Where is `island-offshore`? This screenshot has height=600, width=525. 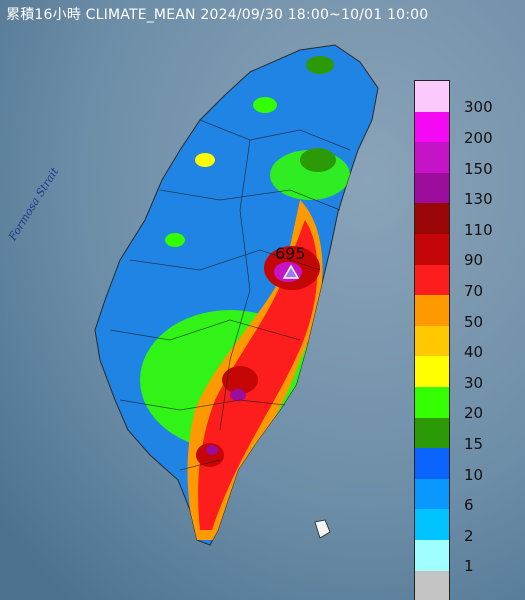 island-offshore is located at coordinates (322, 529).